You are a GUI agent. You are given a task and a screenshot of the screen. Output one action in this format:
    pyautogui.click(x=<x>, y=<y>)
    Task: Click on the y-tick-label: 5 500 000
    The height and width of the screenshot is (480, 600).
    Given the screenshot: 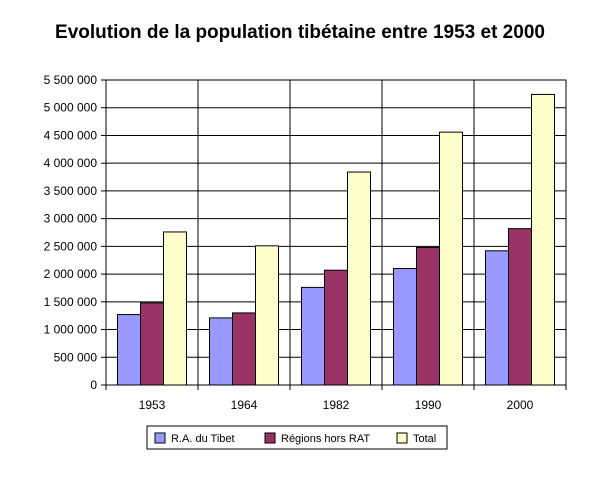 What is the action you would take?
    pyautogui.click(x=71, y=80)
    